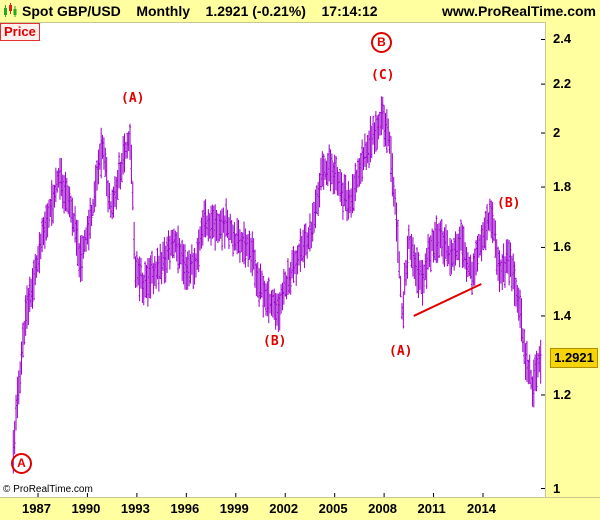 This screenshot has width=600, height=520. I want to click on x-tick-label: 1999, so click(234, 508).